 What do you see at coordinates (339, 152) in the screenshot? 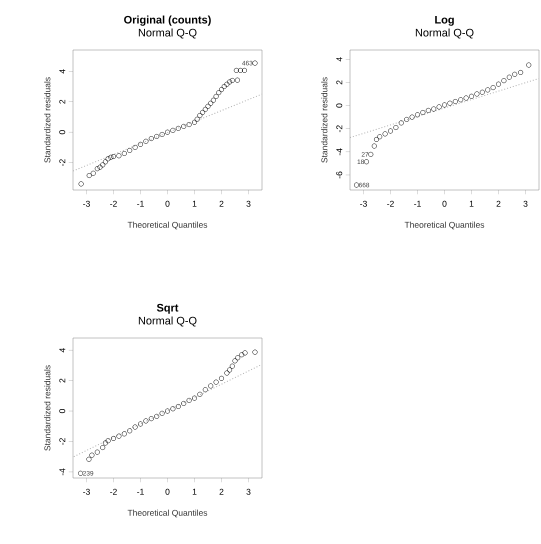
I see `y-tick-label: -4` at bounding box center [339, 152].